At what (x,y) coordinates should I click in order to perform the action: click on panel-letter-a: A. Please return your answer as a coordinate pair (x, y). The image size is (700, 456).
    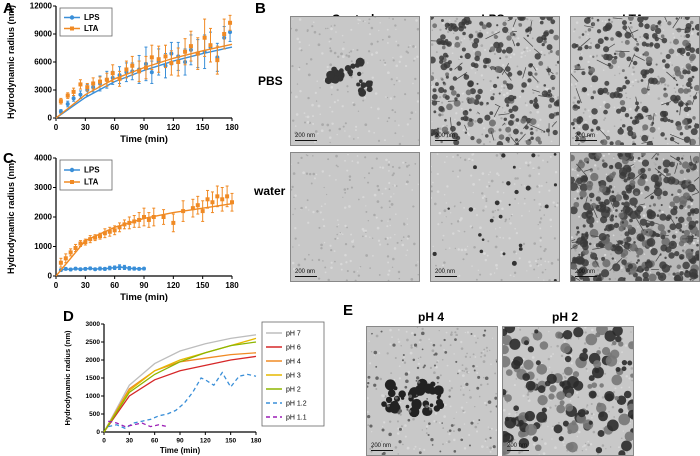
    Looking at the image, I should click on (8, 8).